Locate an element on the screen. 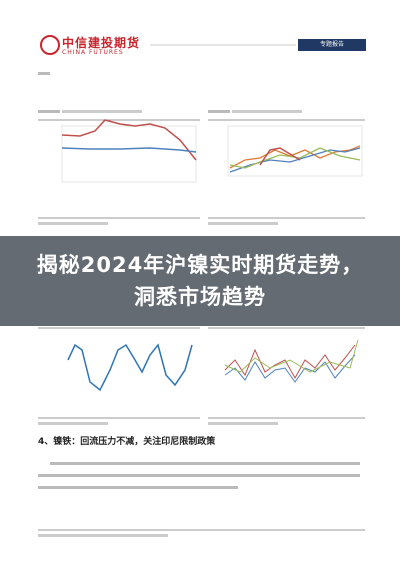 This screenshot has height=565, width=400. title-line: 揭秘2024年沪镍实时期货走势， is located at coordinates (200, 265).